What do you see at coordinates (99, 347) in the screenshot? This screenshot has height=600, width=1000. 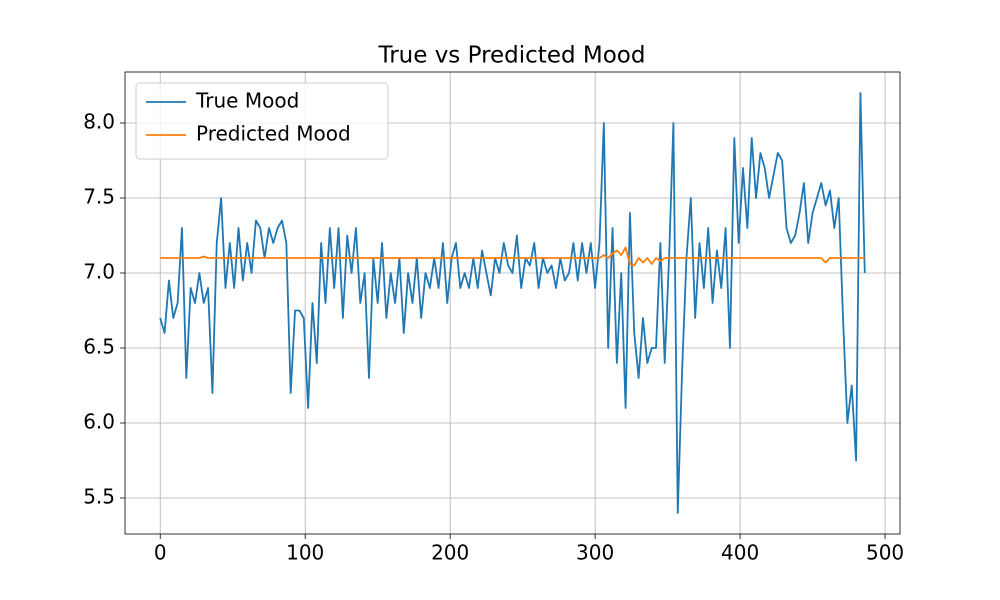 I see `y-tick-label: 6.5` at bounding box center [99, 347].